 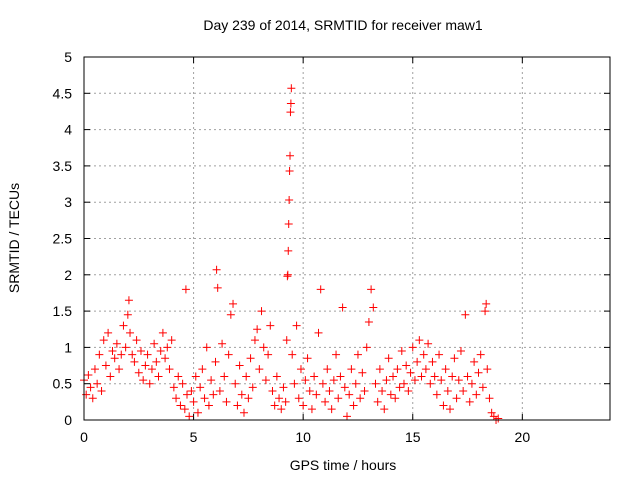 What do you see at coordinates (303, 437) in the screenshot?
I see `x-tick-label: 10` at bounding box center [303, 437].